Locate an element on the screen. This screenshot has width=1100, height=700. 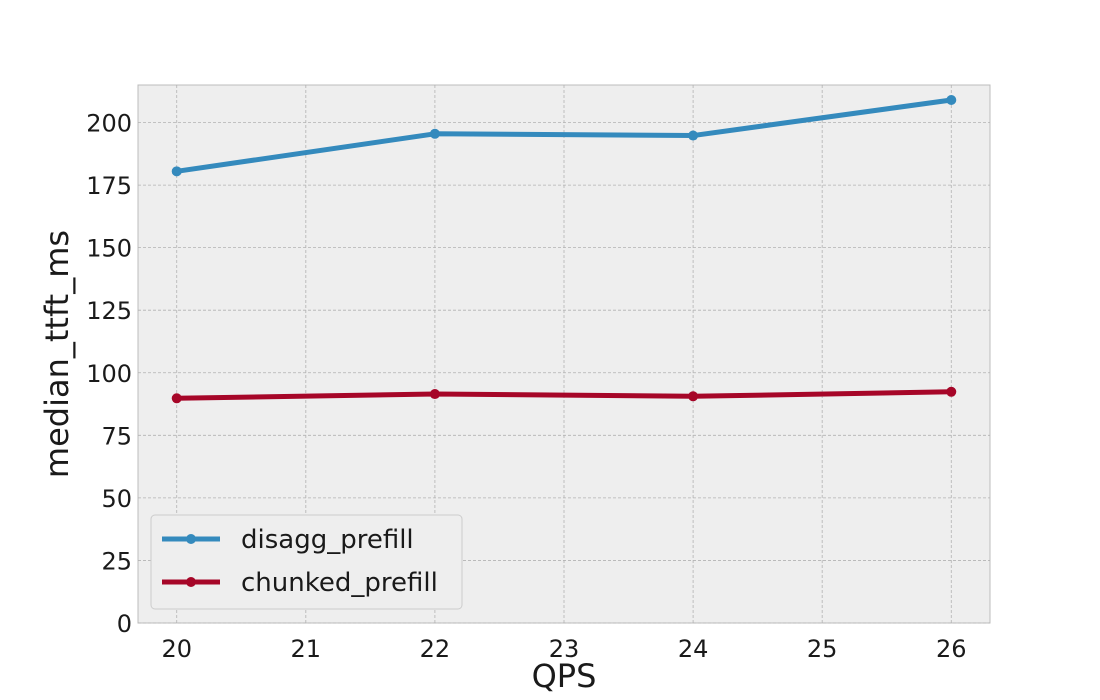
series-chunked_prefill is located at coordinates (564, 395).